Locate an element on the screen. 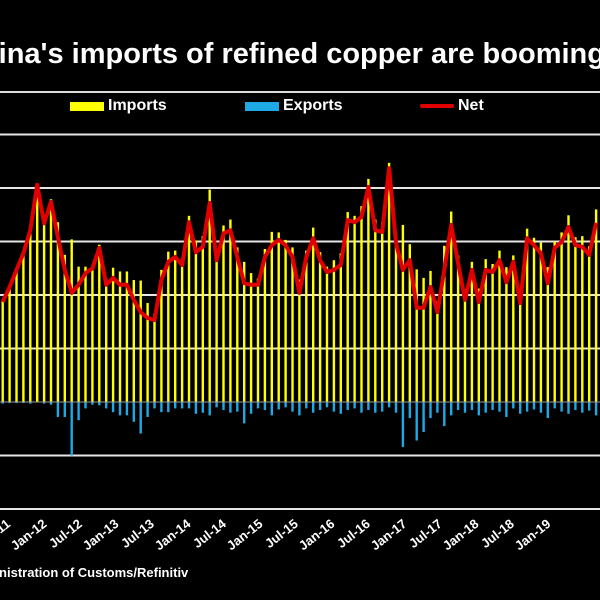 This screenshot has height=600, width=600. legend-swatch-imports is located at coordinates (87, 106).